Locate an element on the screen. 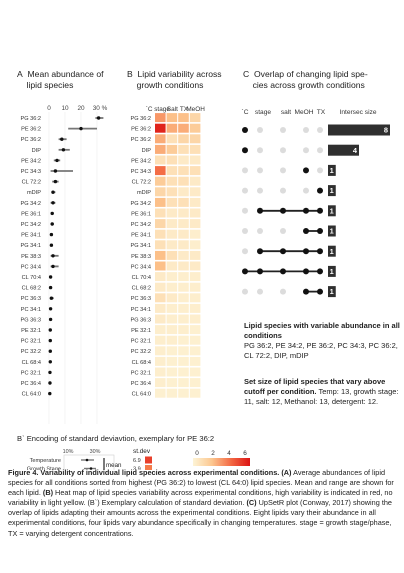 This screenshot has width=404, height=573. panel-b-row-label: mDIP is located at coordinates (144, 193).